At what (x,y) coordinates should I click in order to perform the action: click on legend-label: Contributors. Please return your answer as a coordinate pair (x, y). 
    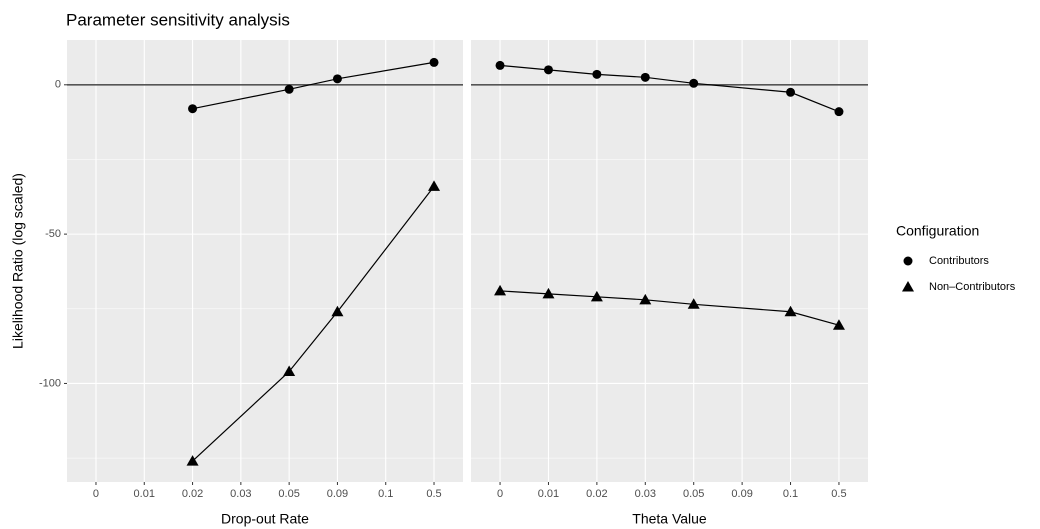
    Looking at the image, I should click on (959, 261).